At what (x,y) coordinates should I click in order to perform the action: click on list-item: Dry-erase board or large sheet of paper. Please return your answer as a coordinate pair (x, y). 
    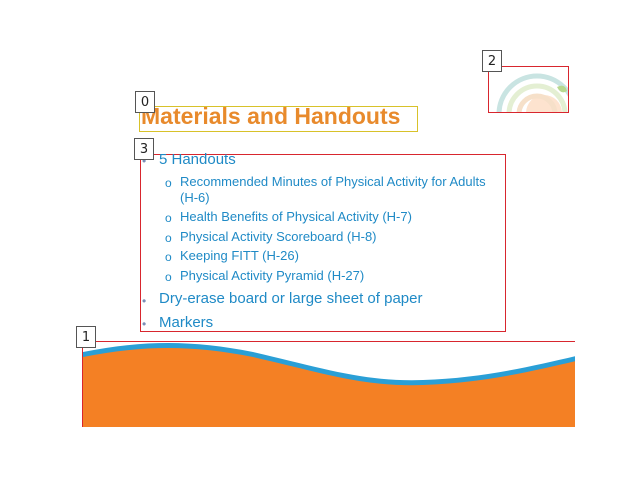
    Looking at the image, I should click on (291, 298).